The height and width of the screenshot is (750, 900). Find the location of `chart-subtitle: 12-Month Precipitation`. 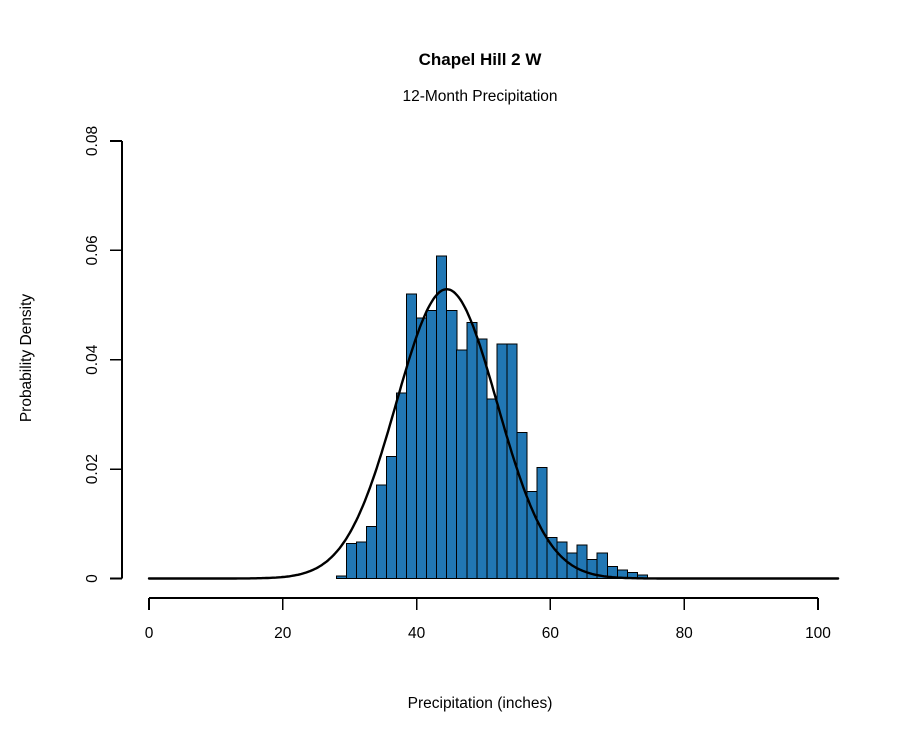

chart-subtitle: 12-Month Precipitation is located at coordinates (480, 96).